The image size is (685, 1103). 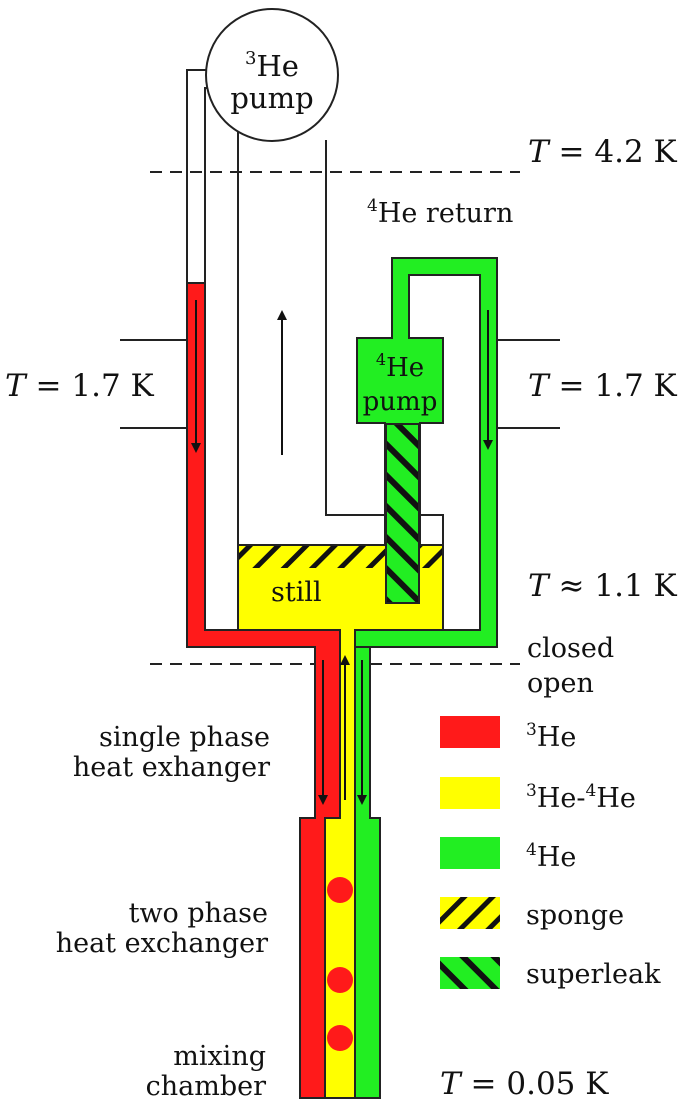 I want to click on he3-pump-label: 3He, so click(x=272, y=65).